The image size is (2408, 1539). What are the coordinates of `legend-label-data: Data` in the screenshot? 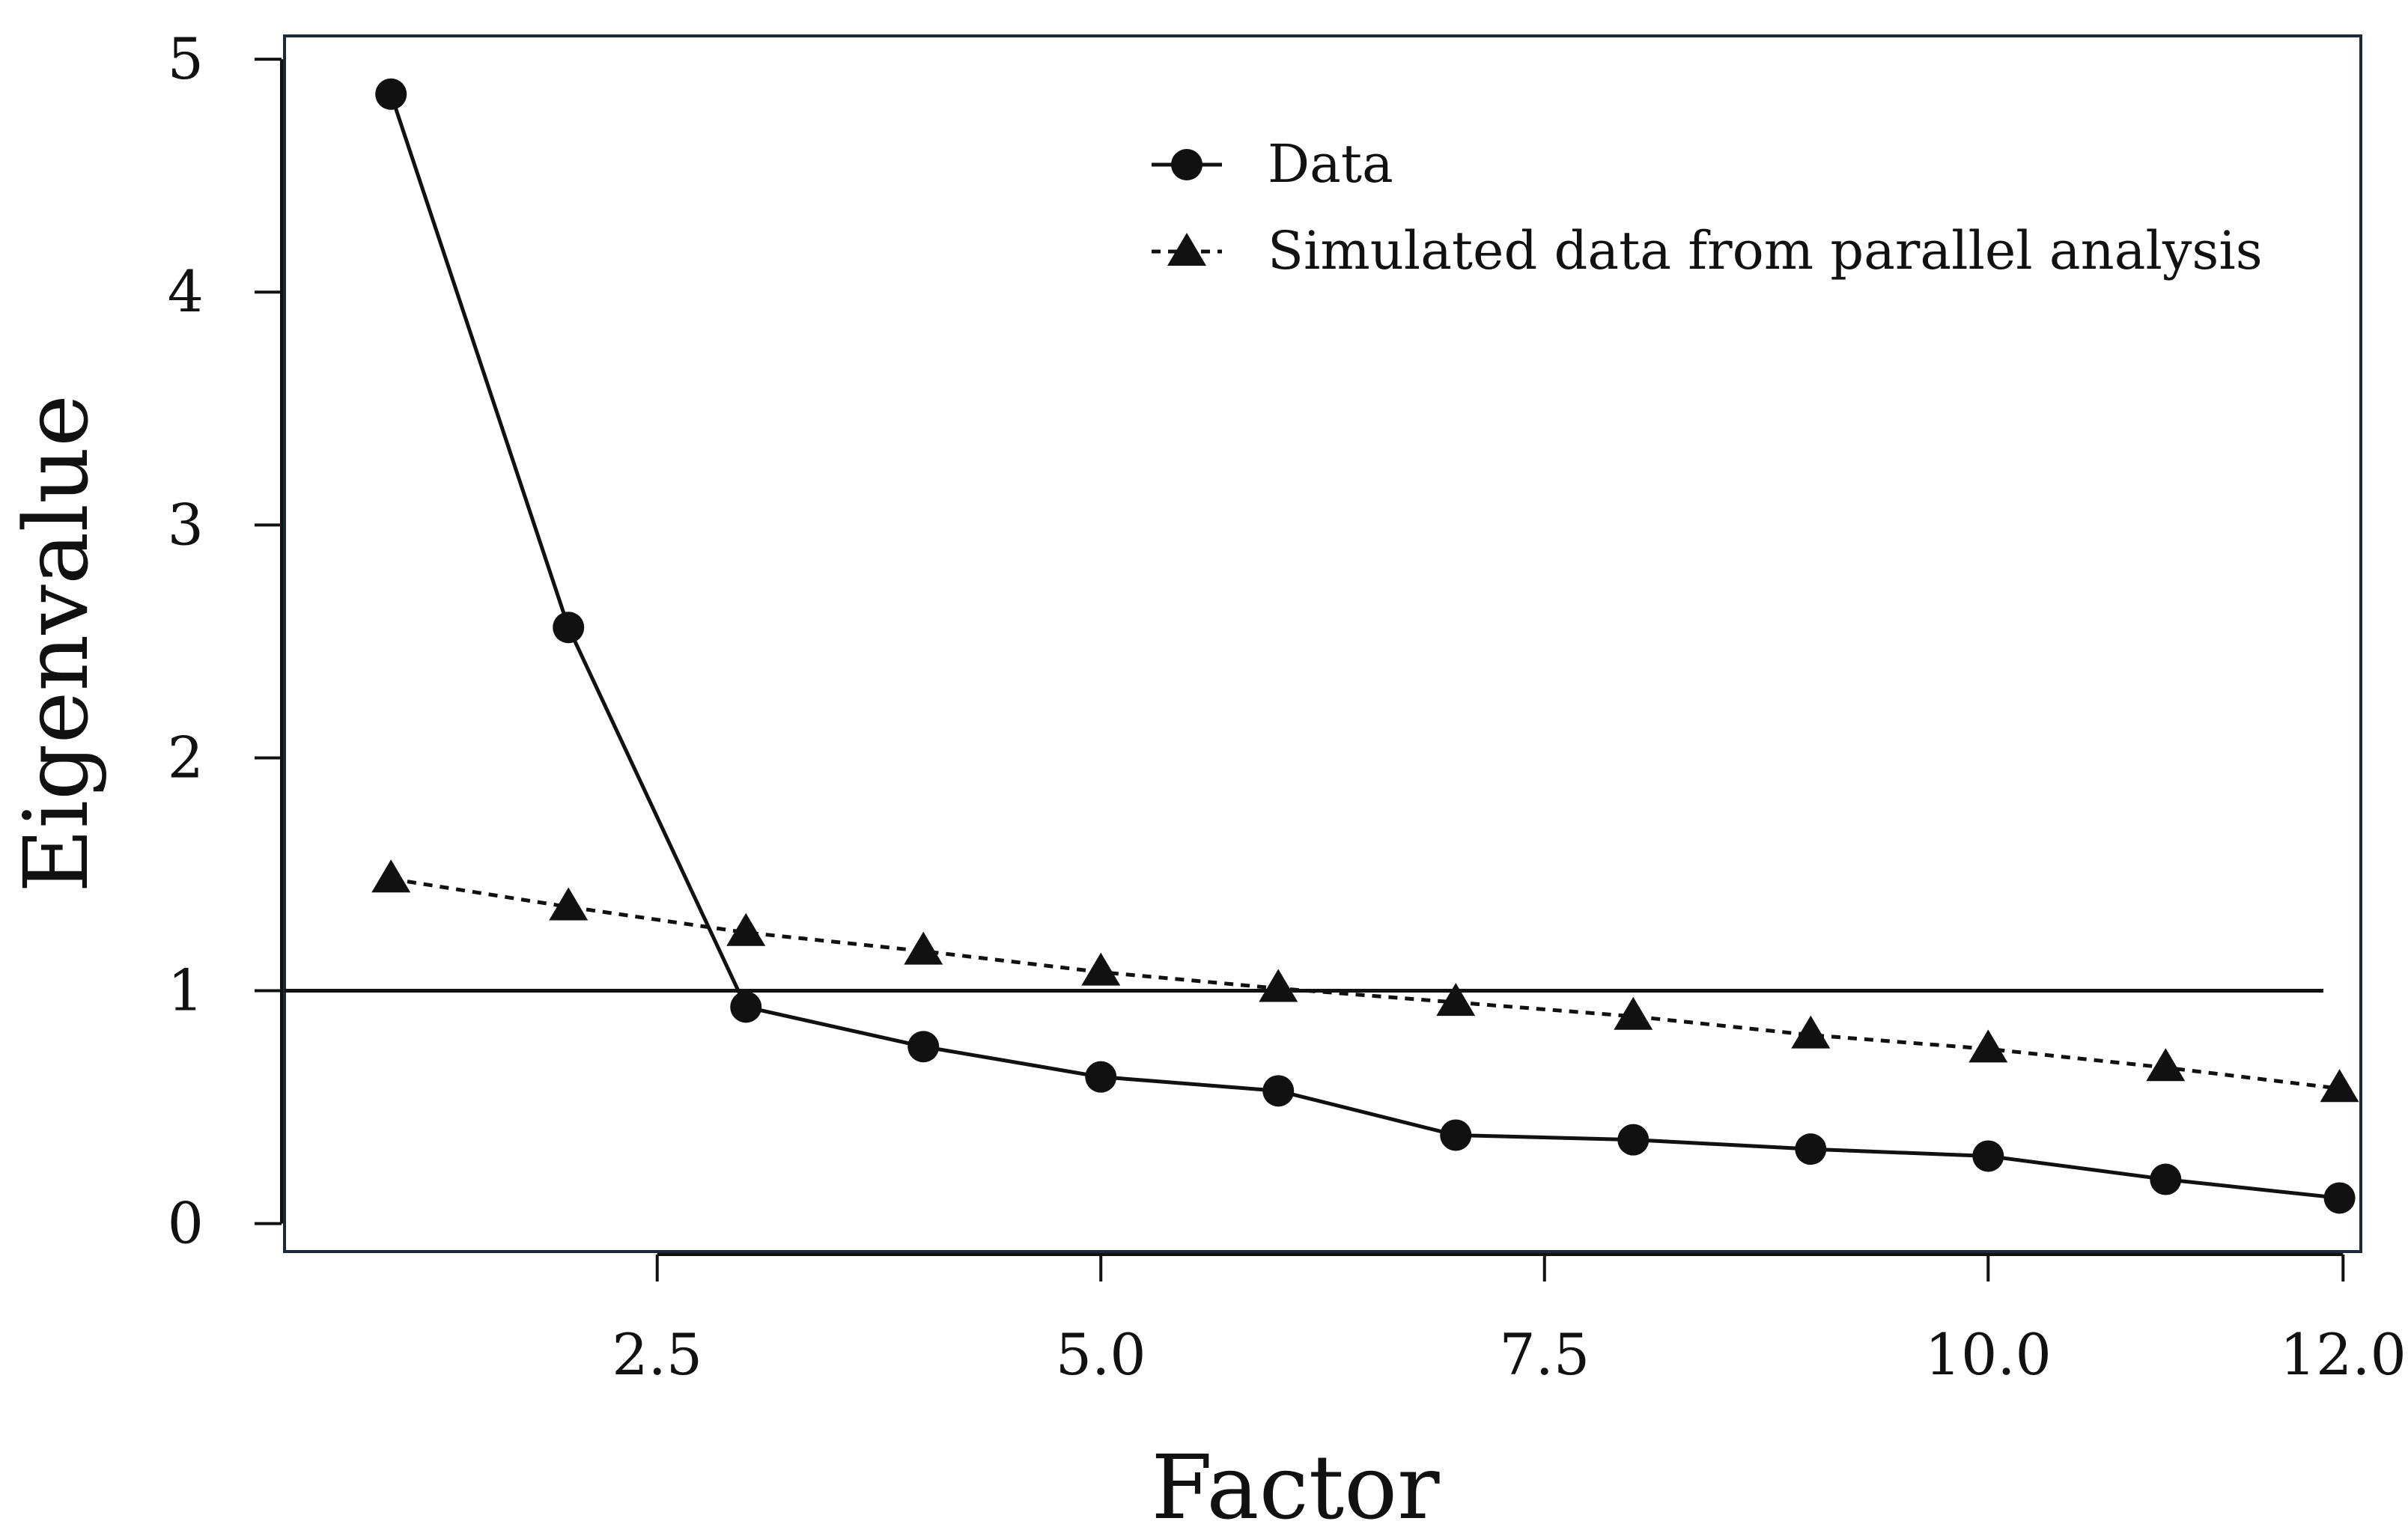 It's located at (1330, 164).